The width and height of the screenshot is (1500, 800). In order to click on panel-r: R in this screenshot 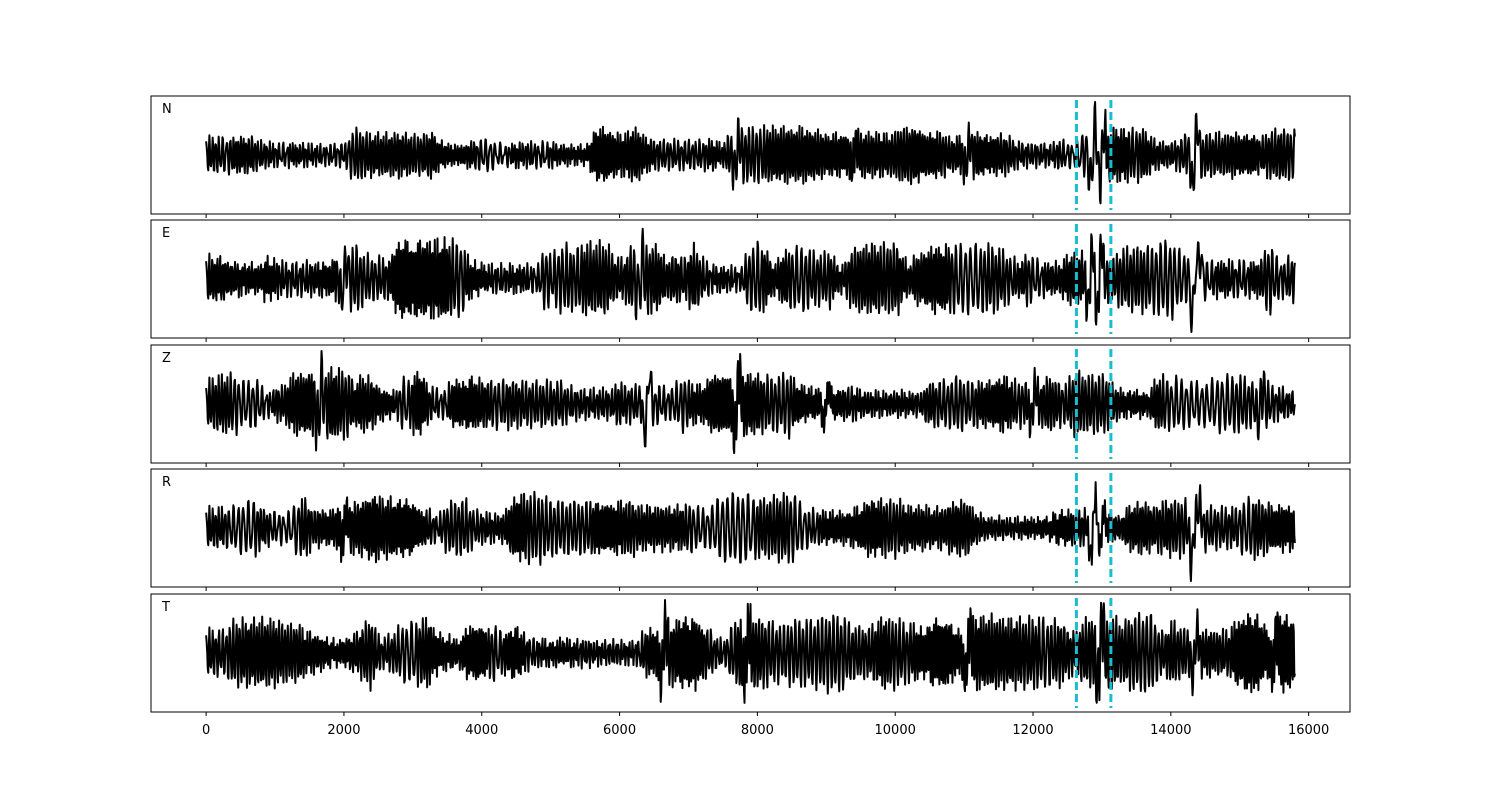, I will do `click(750, 529)`.